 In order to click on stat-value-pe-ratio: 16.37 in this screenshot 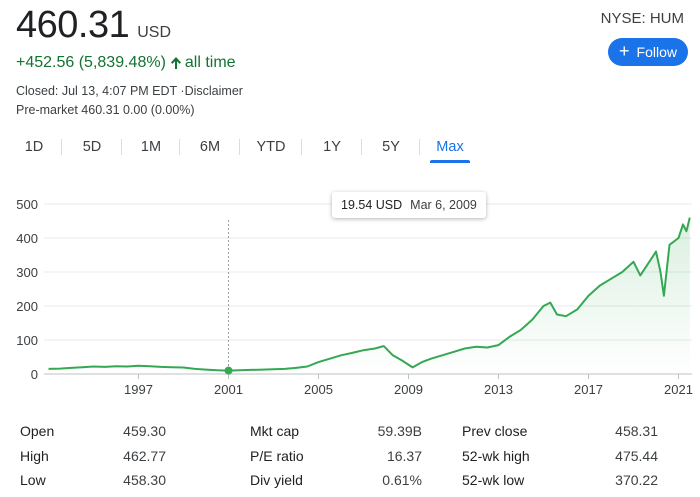, I will do `click(404, 455)`.